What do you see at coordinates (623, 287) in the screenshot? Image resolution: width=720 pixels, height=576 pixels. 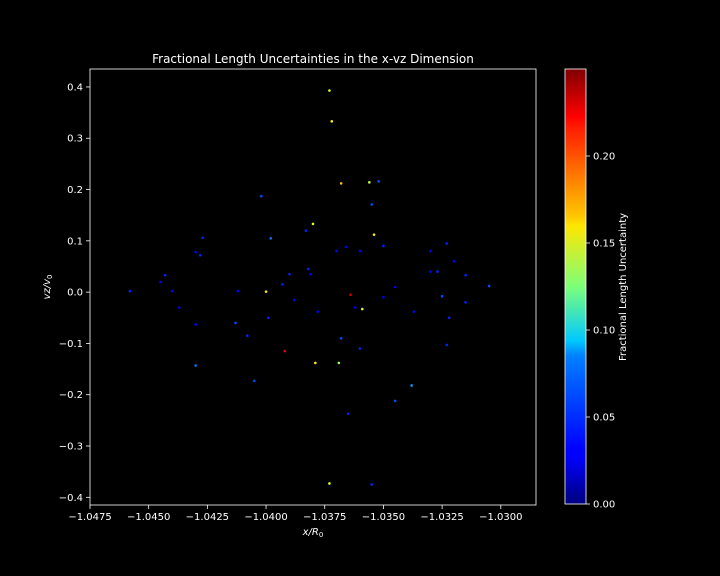 I see `colorbar-label: Fractional Length Uncertainty` at bounding box center [623, 287].